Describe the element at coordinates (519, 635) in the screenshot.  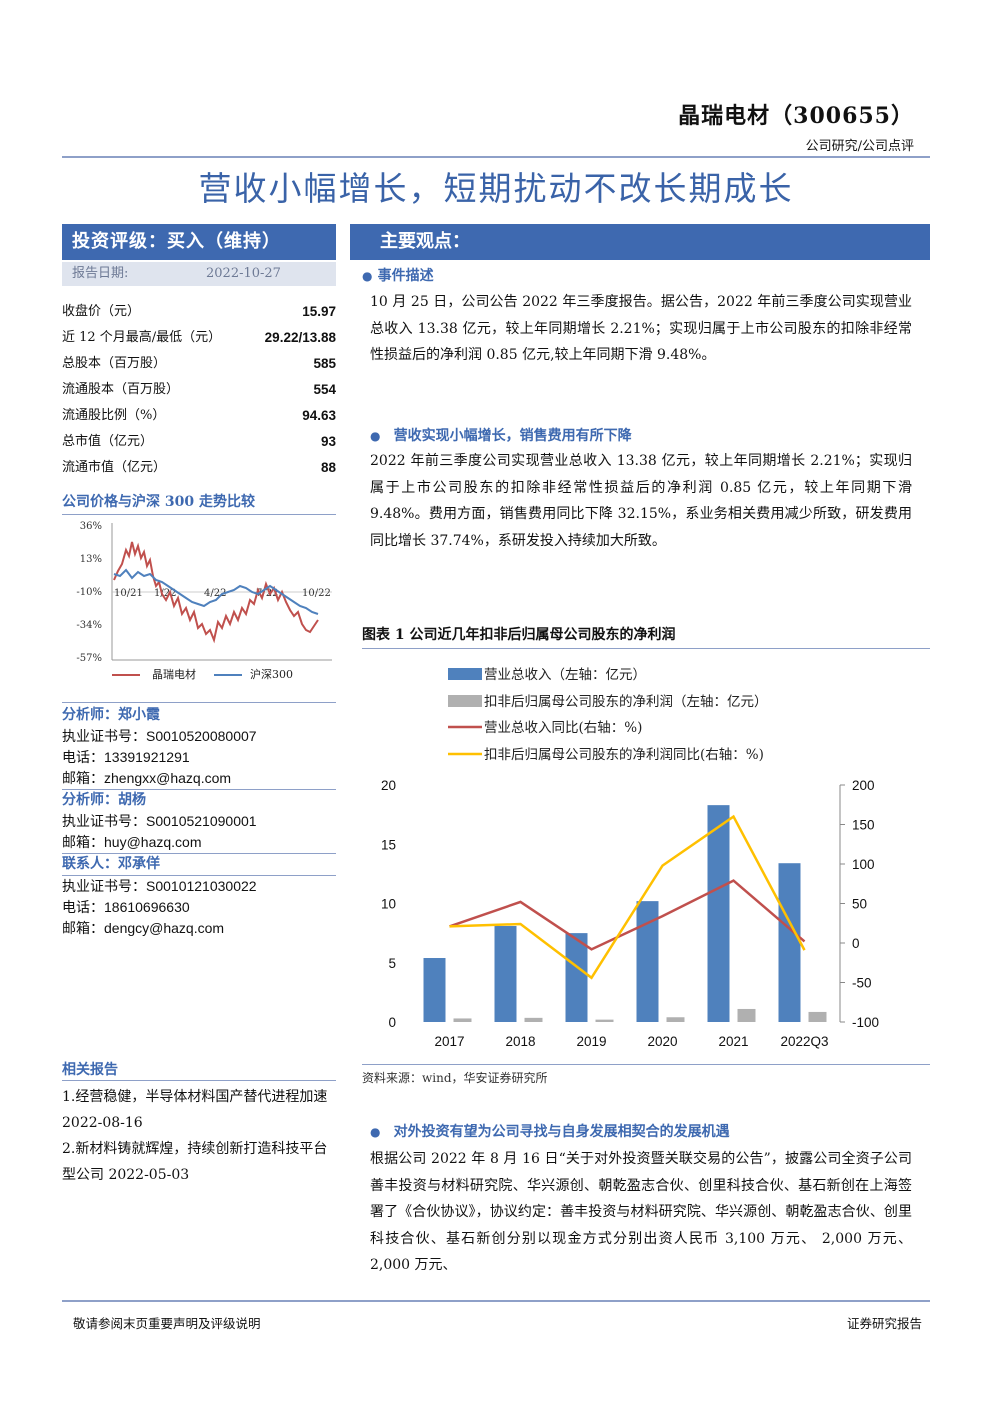
I see `figure-title: 图表 1 公司近几年扣非后归属母公司股东的净利润` at that location.